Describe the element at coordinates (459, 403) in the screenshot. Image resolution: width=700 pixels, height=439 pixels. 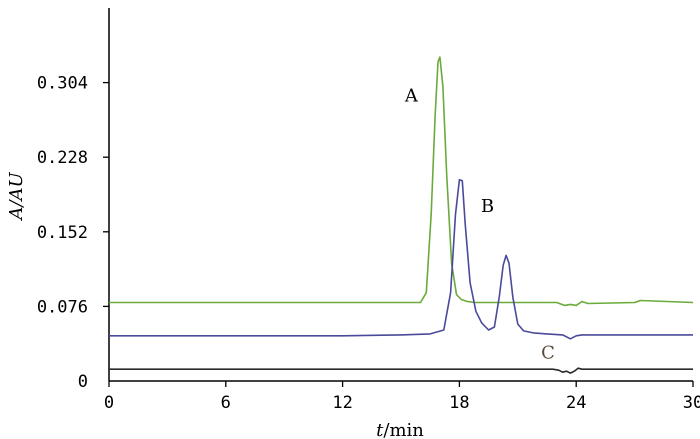
I see `x-tick-label: 18` at that location.